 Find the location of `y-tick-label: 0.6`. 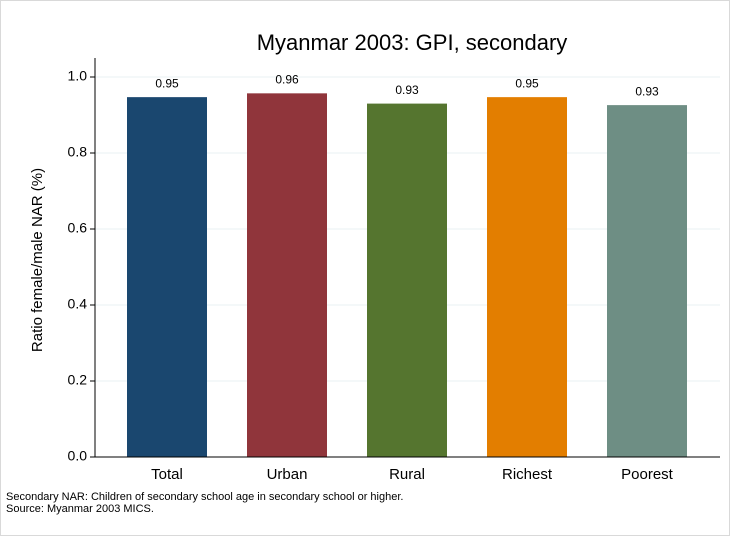

y-tick-label: 0.6 is located at coordinates (78, 228).